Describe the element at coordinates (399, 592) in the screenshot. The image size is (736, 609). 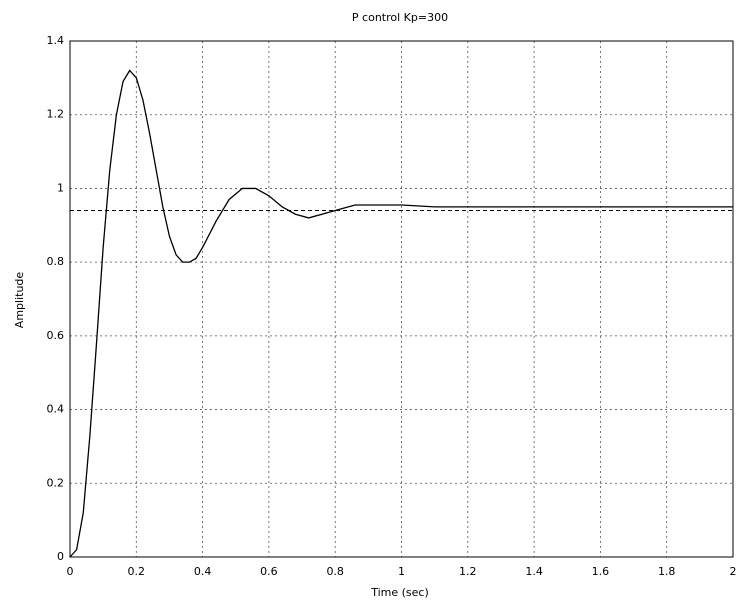
I see `x-axis-label: Time (sec)` at that location.